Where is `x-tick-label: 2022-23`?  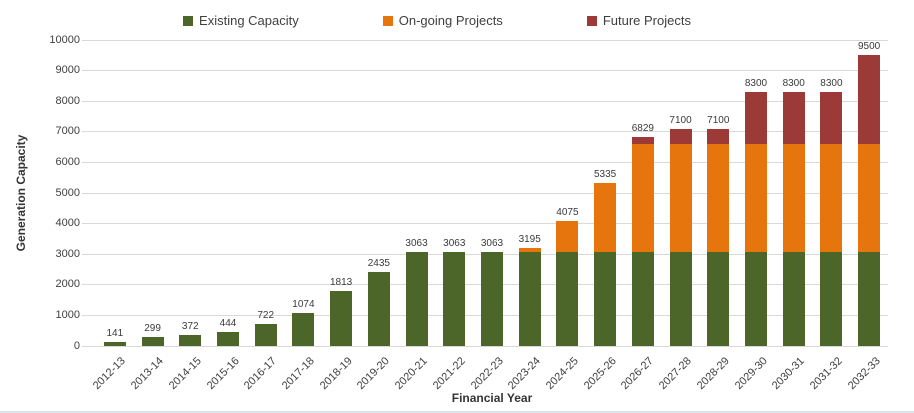
x-tick-label: 2022-23 is located at coordinates (487, 374).